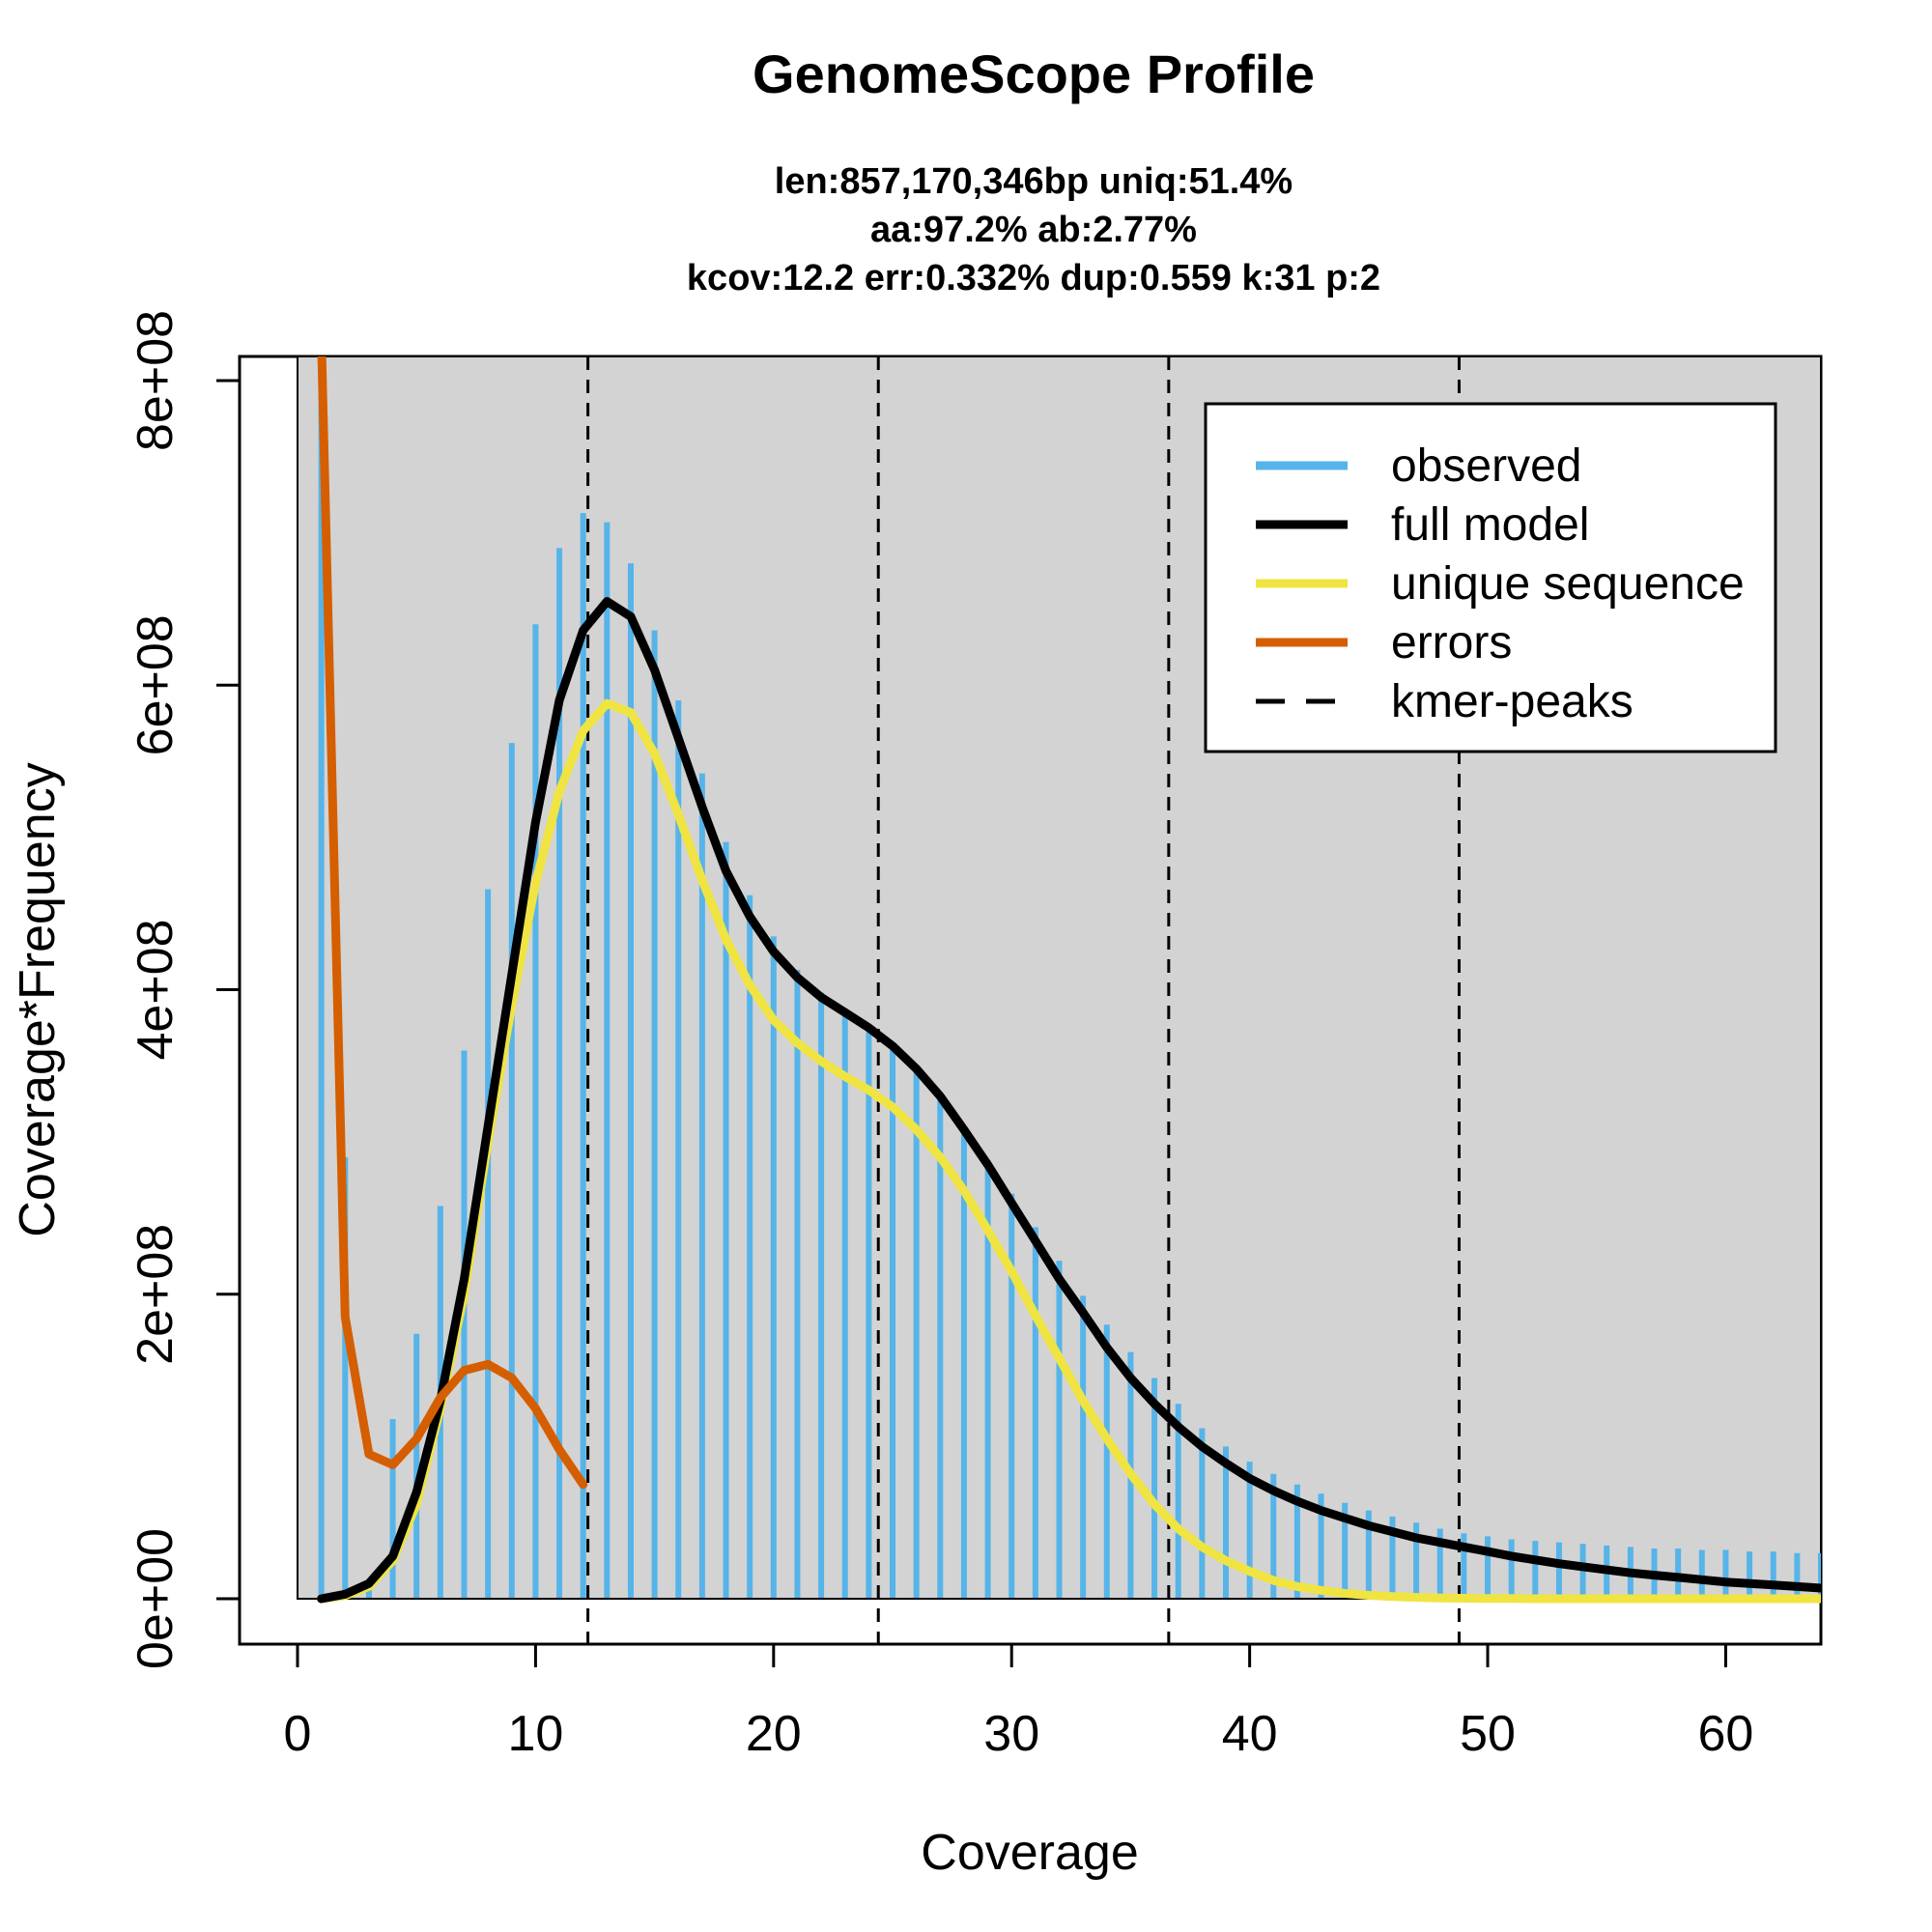 The width and height of the screenshot is (1932, 1932). What do you see at coordinates (774, 1734) in the screenshot?
I see `x-tick-label: 20` at bounding box center [774, 1734].